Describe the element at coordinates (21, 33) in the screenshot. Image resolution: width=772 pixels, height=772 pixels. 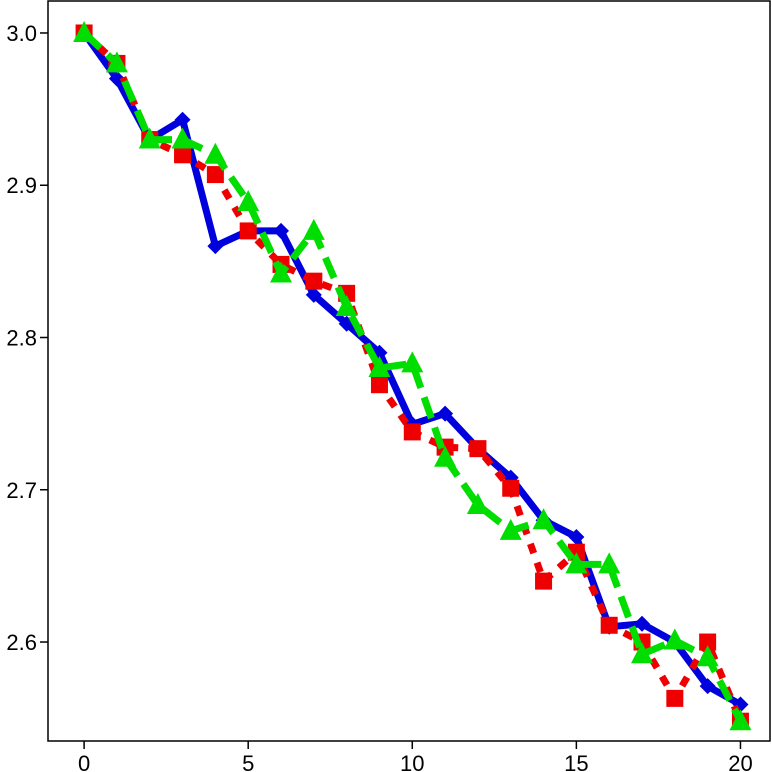
I see `y-tick-label: 3.0` at that location.